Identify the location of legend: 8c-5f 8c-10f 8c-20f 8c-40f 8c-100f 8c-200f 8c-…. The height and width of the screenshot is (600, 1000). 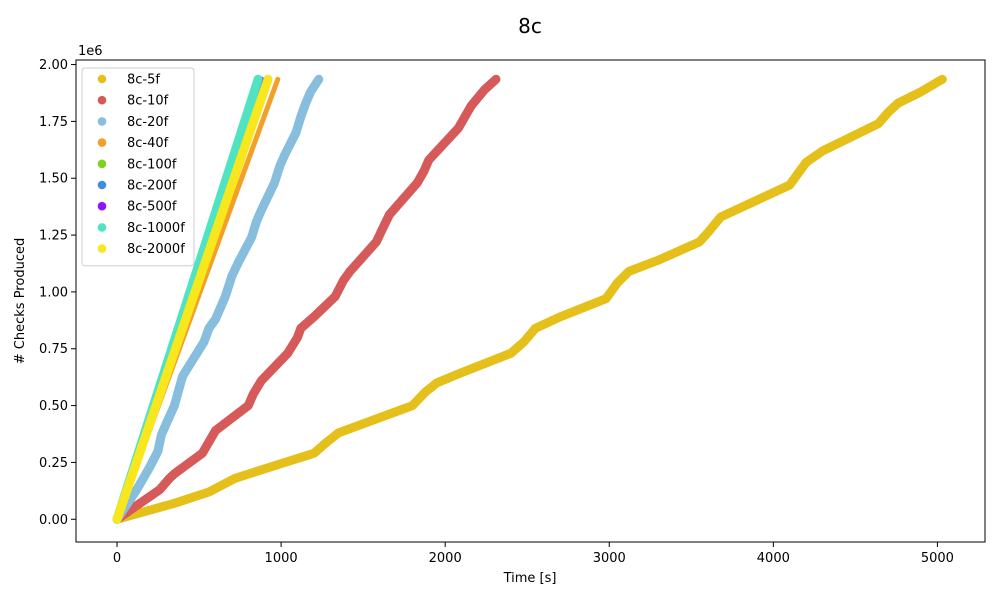
(138, 167).